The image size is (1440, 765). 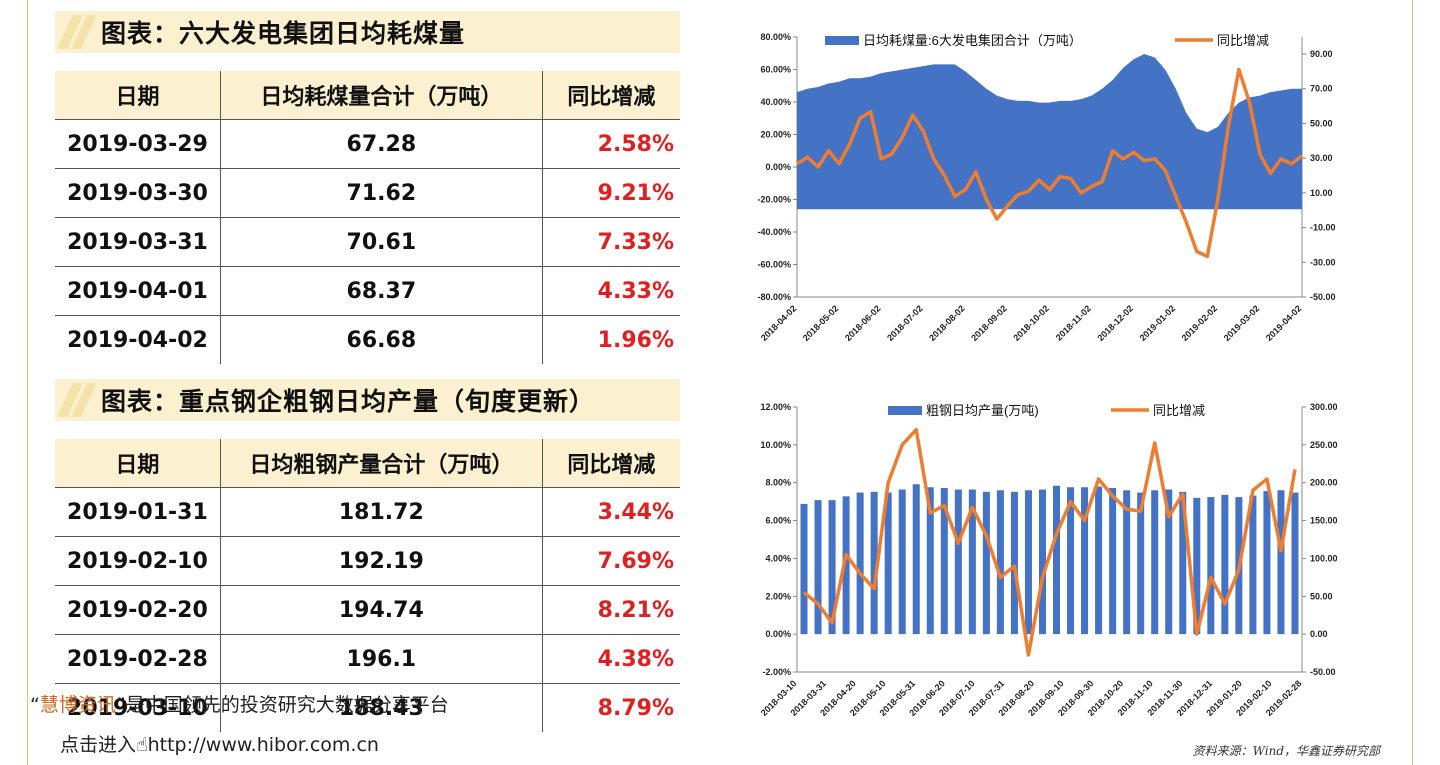 I want to click on y-right-tick-label: 30.00, so click(x=1321, y=158).